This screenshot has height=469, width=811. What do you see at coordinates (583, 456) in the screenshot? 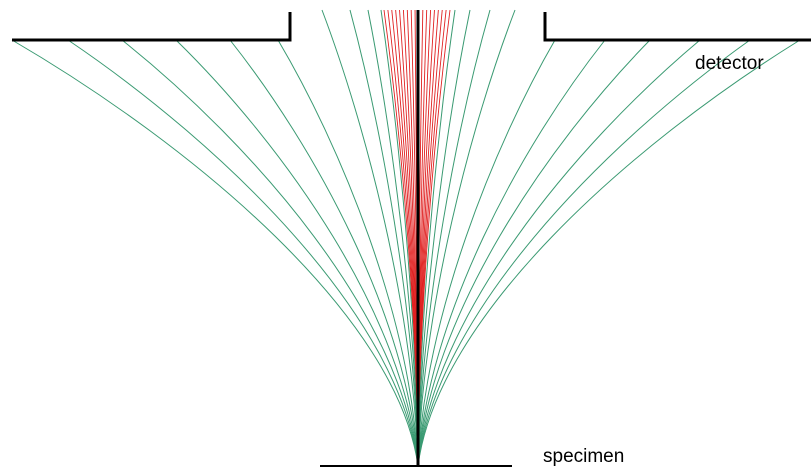
I see `specimen-label: specimen` at bounding box center [583, 456].